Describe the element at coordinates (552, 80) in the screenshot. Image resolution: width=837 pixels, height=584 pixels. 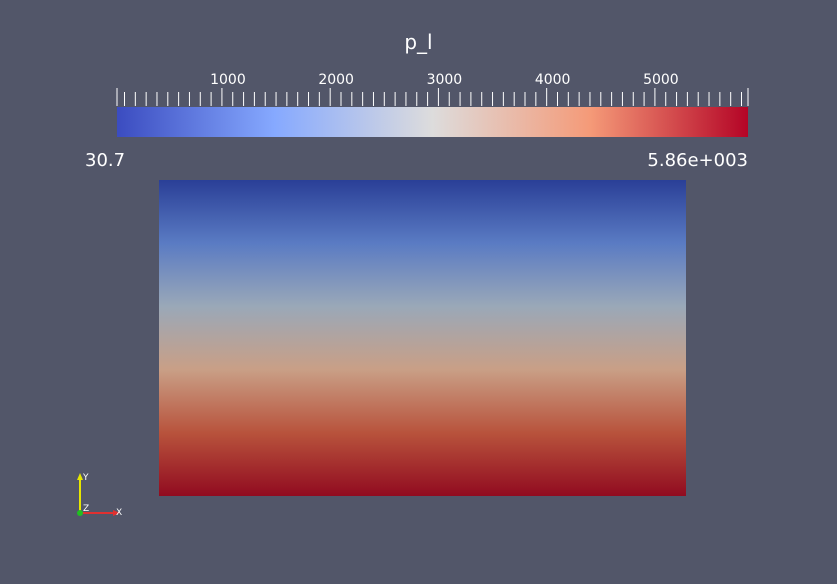
I see `colorbar-tick-label: 4000` at that location.